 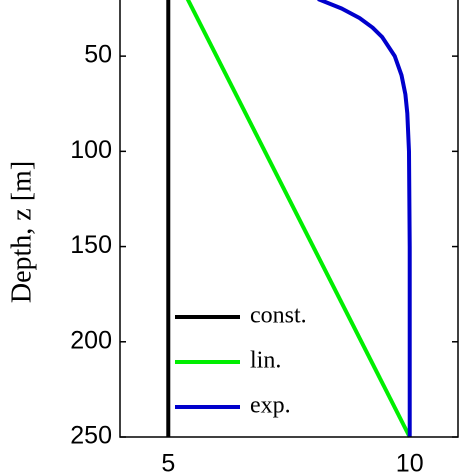 What do you see at coordinates (168, 462) in the screenshot?
I see `x-tick-label: 5` at bounding box center [168, 462].